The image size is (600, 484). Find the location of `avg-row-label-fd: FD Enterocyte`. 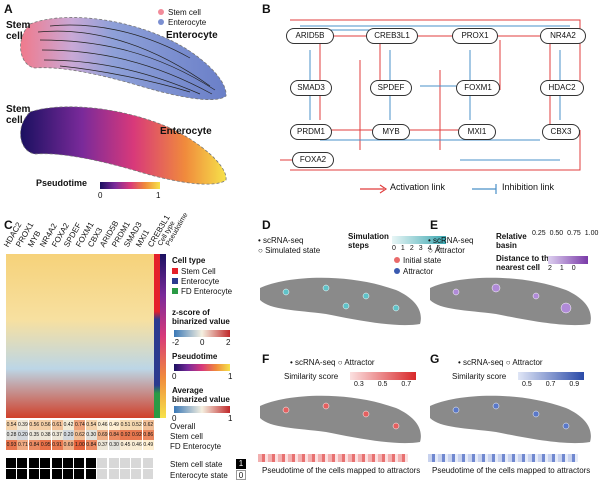

avg-row-label-fd: FD Enterocyte is located at coordinates (196, 446).